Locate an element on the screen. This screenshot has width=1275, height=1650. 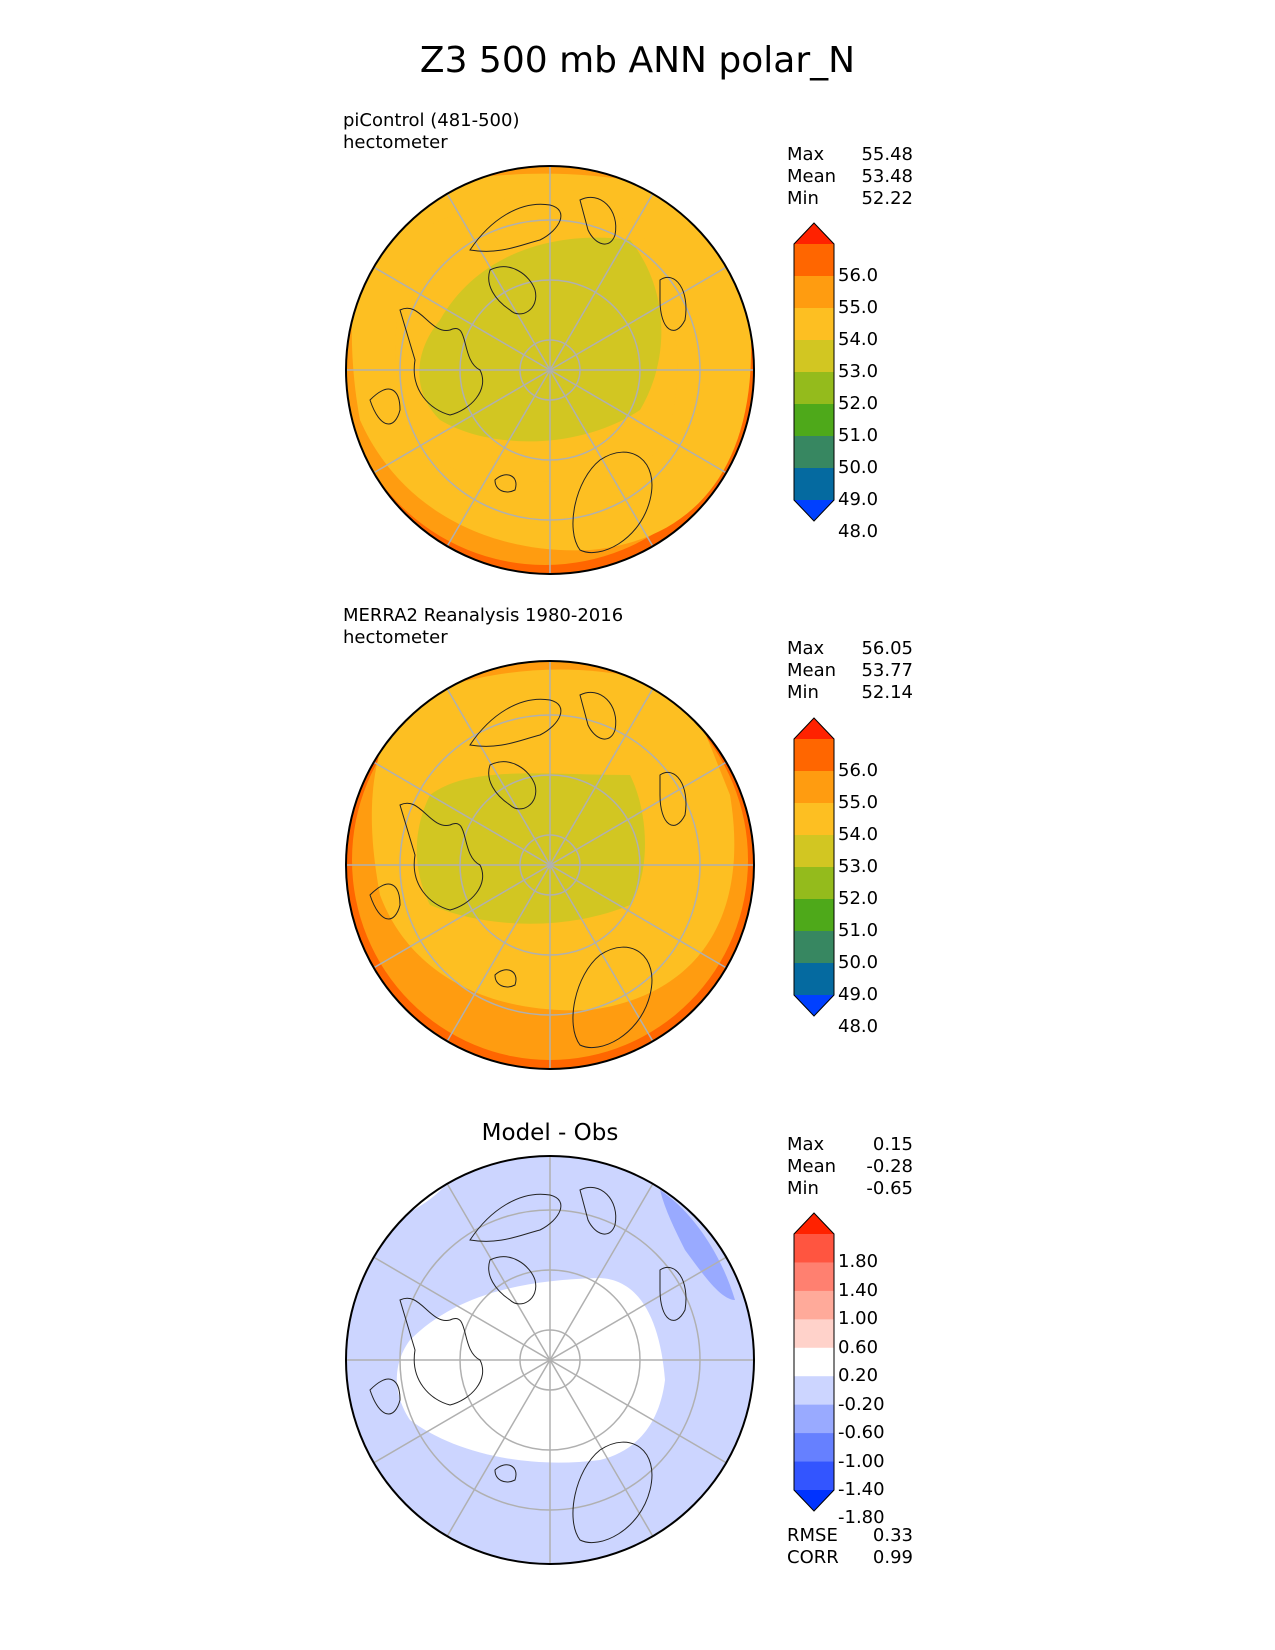
stat-row: Max 55.48 is located at coordinates (850, 154).